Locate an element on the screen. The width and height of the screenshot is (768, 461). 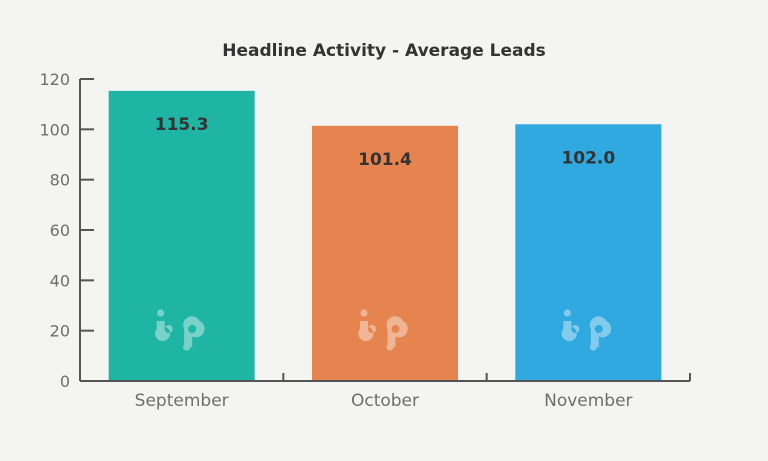
y-tick-label-100: 100 is located at coordinates (54, 129).